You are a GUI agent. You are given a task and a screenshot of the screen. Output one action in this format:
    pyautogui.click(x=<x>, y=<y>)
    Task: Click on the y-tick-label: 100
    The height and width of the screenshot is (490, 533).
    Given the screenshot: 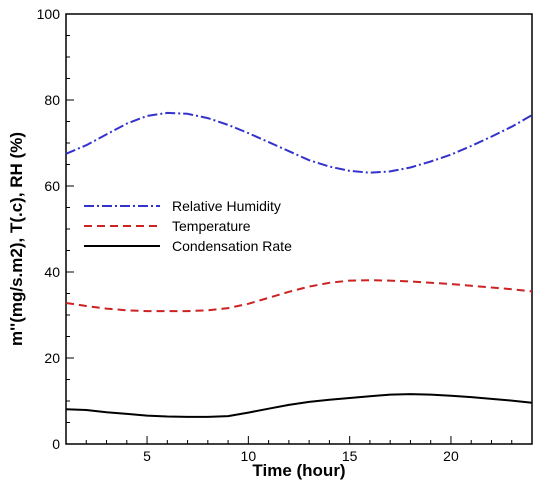 What is the action you would take?
    pyautogui.click(x=49, y=14)
    